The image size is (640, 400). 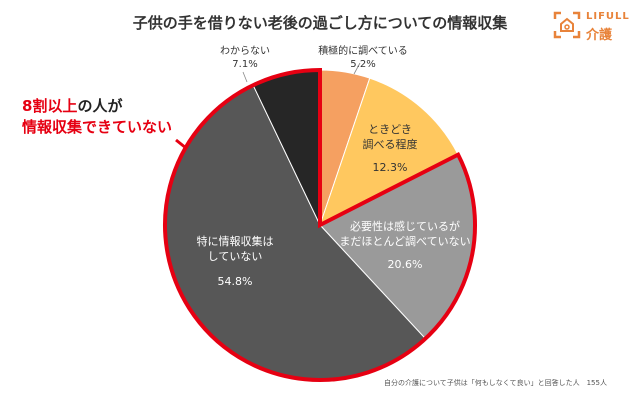 I want to click on lifull-logo: LIFULL 介護, so click(x=595, y=27).